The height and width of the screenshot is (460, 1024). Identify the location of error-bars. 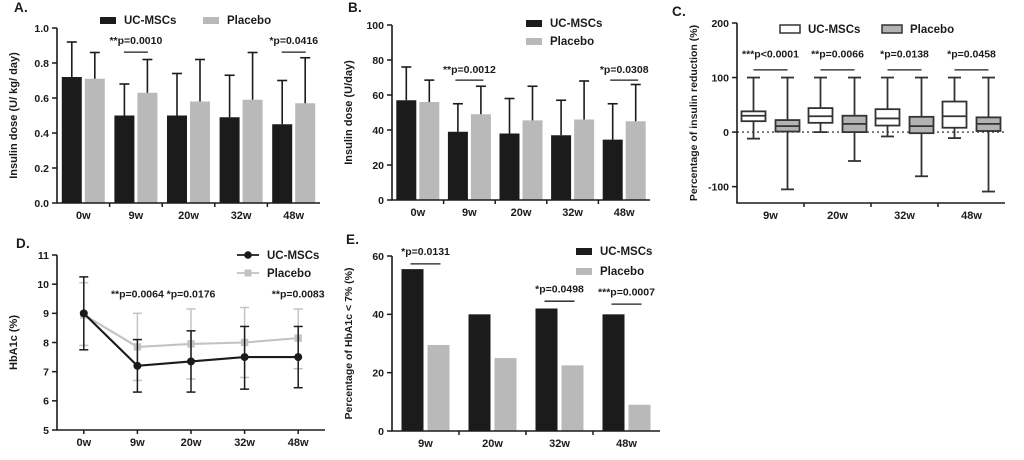
(188, 83).